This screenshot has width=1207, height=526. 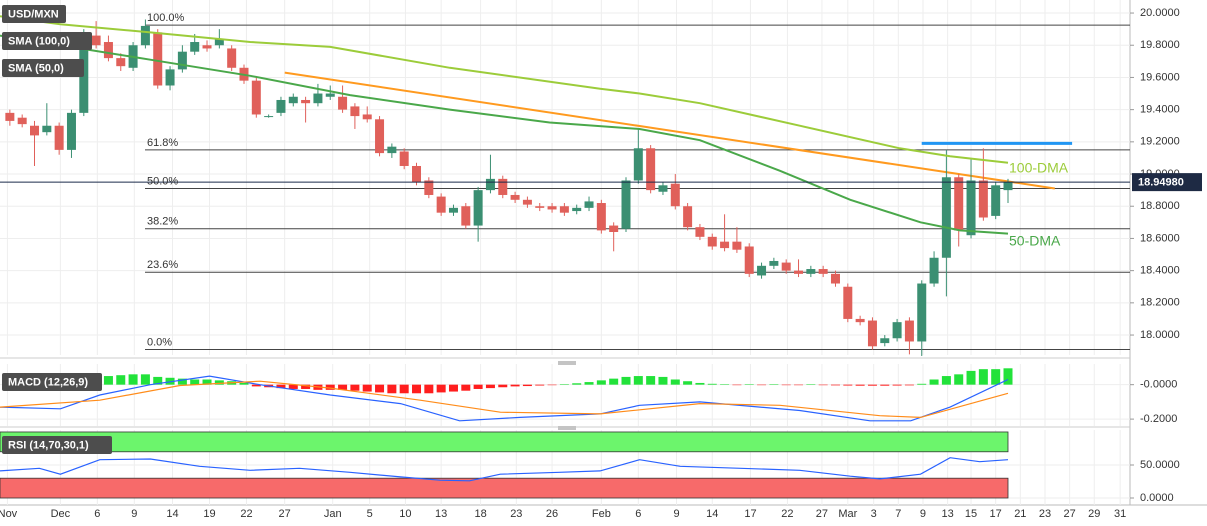 What do you see at coordinates (1160, 335) in the screenshot?
I see `y-tick-label: 18.0000` at bounding box center [1160, 335].